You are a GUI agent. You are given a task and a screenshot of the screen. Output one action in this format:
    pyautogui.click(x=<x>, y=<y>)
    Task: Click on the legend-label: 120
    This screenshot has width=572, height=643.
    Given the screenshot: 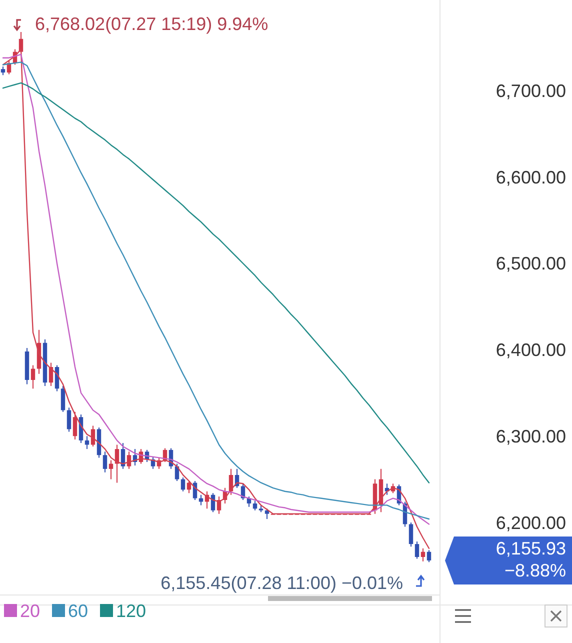 What is the action you would take?
    pyautogui.click(x=131, y=611)
    